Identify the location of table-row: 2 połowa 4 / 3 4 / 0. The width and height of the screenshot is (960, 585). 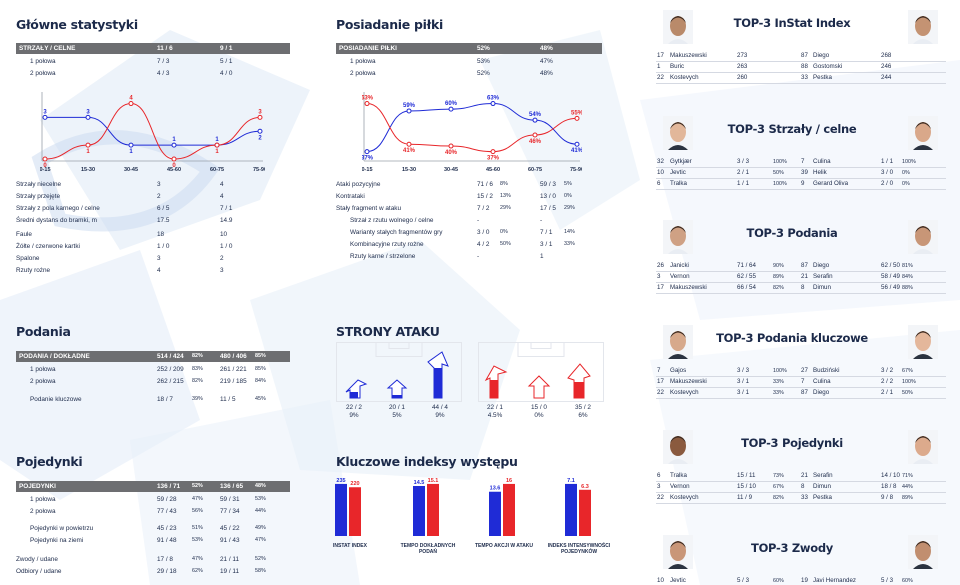
(153, 73).